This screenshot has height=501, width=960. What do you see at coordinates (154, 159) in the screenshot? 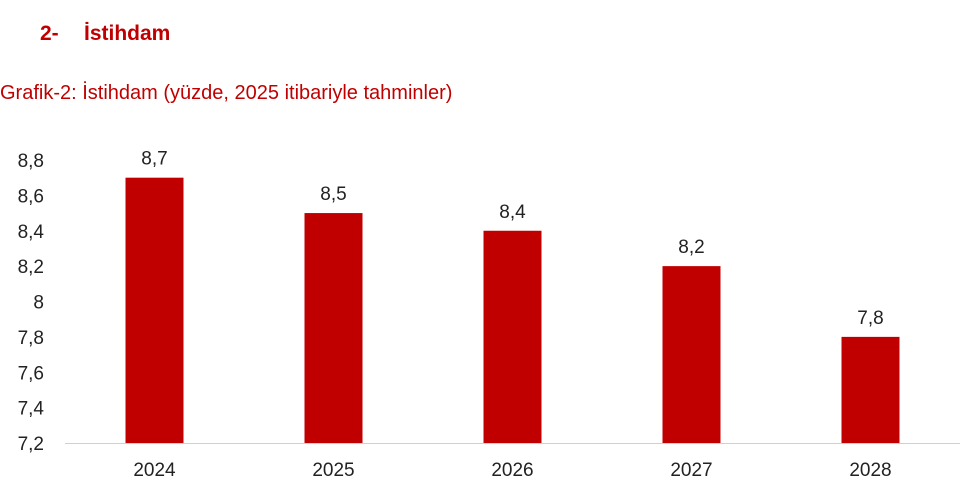
I see `value-label: 8,7` at bounding box center [154, 159].